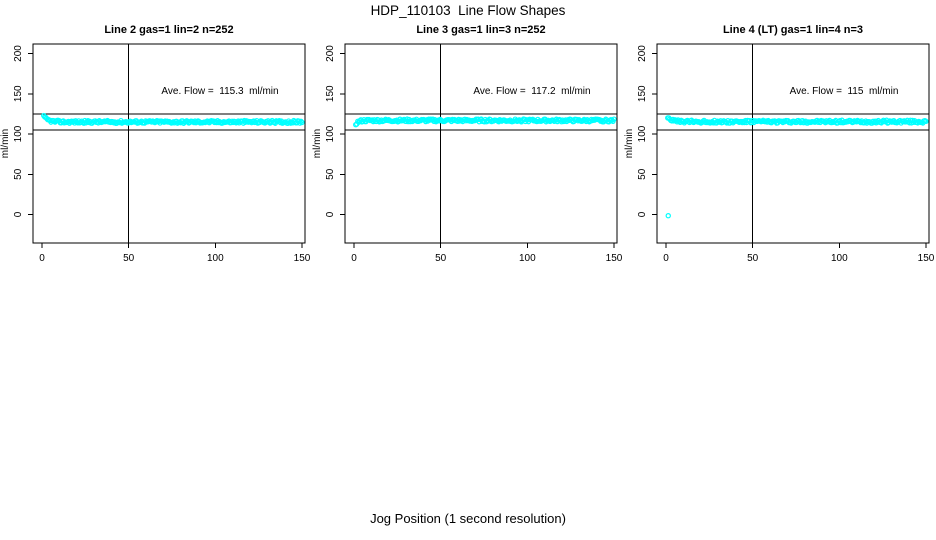 Image resolution: width=936 pixels, height=540 pixels. Describe the element at coordinates (468, 10) in the screenshot. I see `figure-title: HDP_110103 Line Flow Shapes` at that location.